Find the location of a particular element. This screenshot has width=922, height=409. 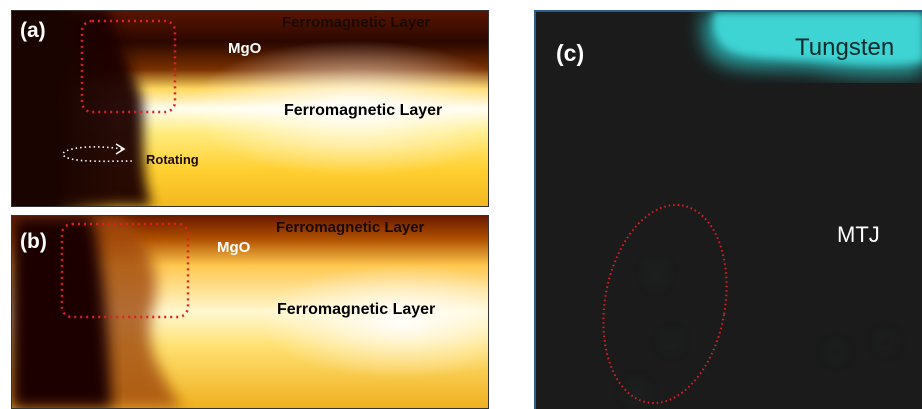

panel-label: (a) is located at coordinates (33, 30).